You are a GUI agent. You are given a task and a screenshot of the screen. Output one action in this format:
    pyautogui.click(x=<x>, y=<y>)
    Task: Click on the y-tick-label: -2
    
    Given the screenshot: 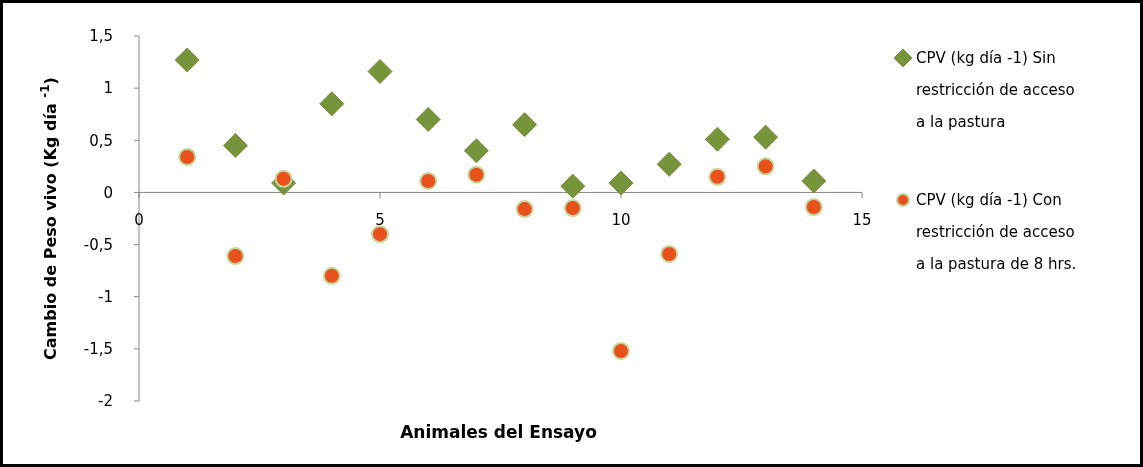 What is the action you would take?
    pyautogui.click(x=105, y=401)
    